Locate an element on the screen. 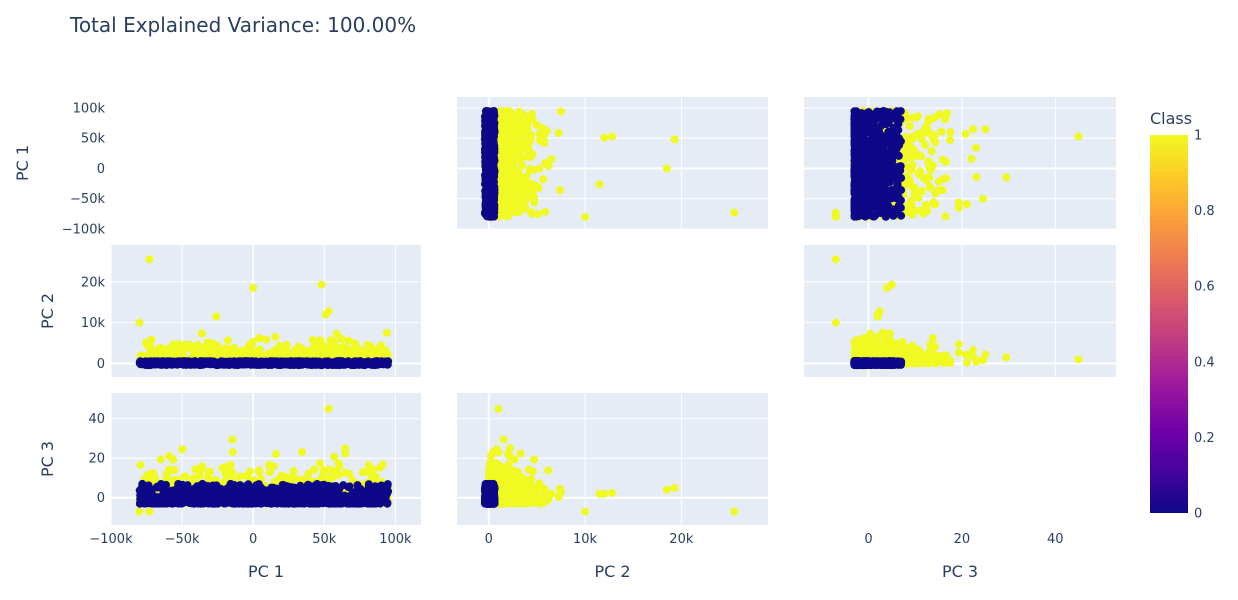  y-tick-label: −100k is located at coordinates (84, 230).